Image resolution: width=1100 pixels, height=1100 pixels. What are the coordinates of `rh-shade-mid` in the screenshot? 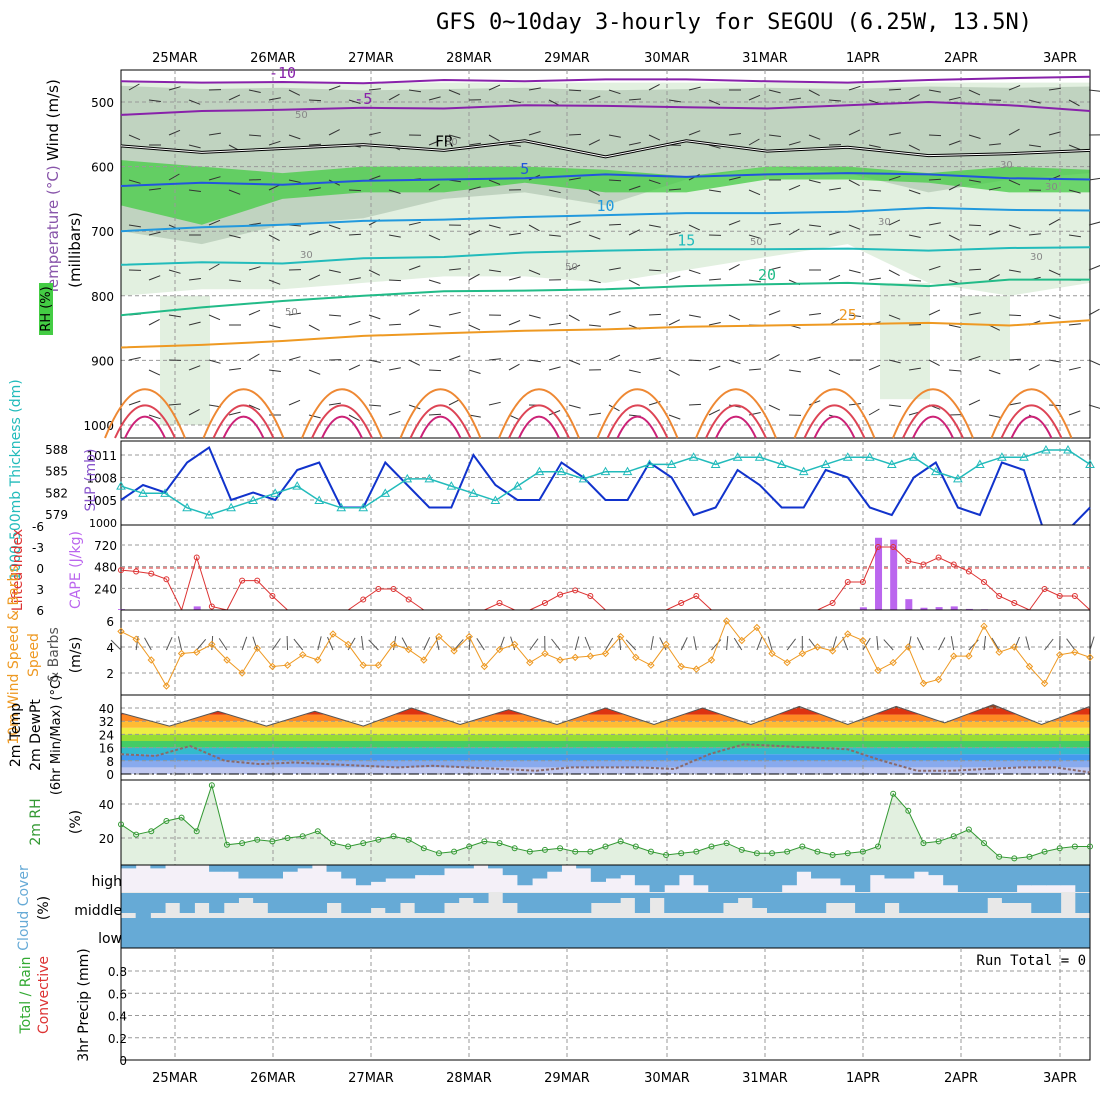 It's located at (605, 165).